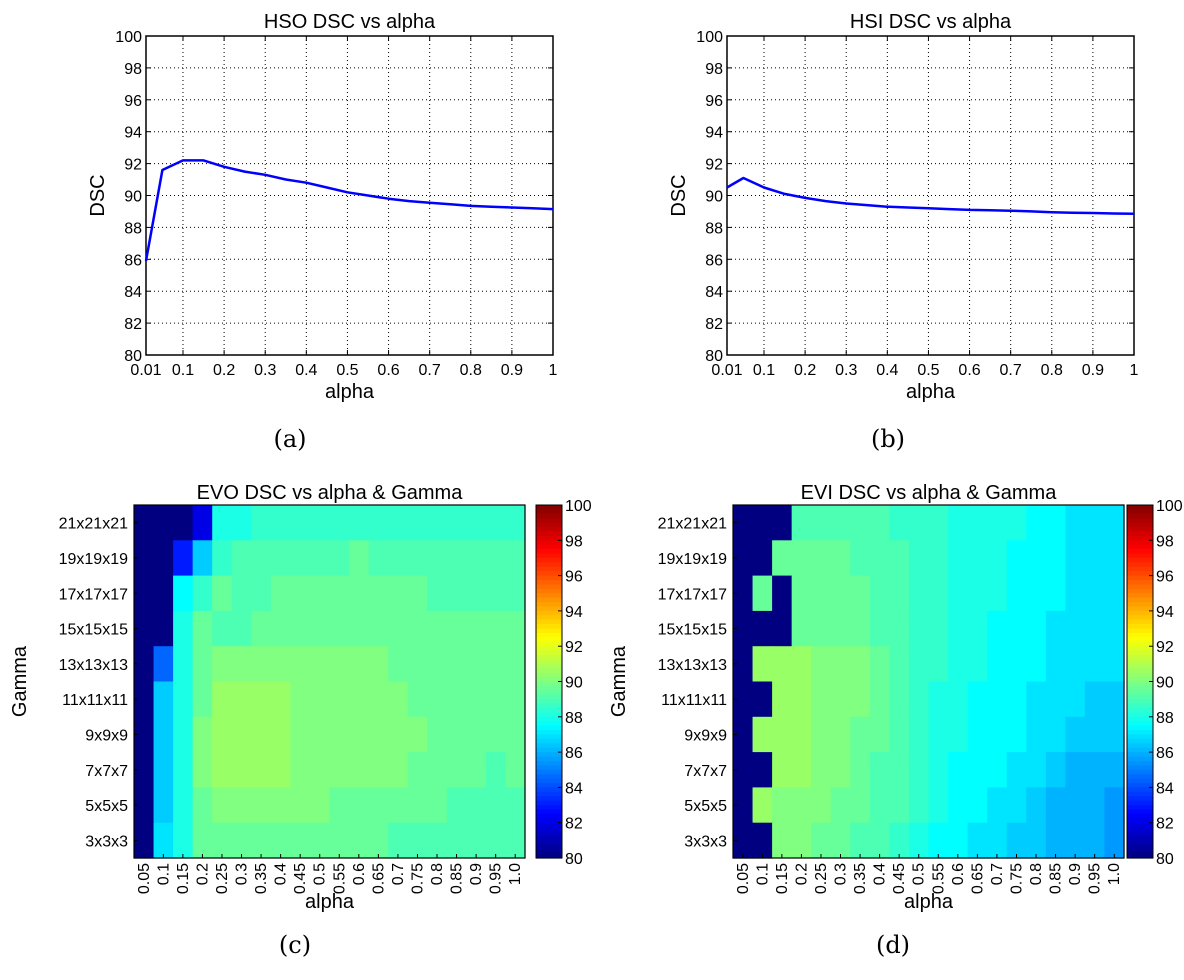 This screenshot has width=1184, height=980. I want to click on y-tick-label: 100, so click(128, 37).